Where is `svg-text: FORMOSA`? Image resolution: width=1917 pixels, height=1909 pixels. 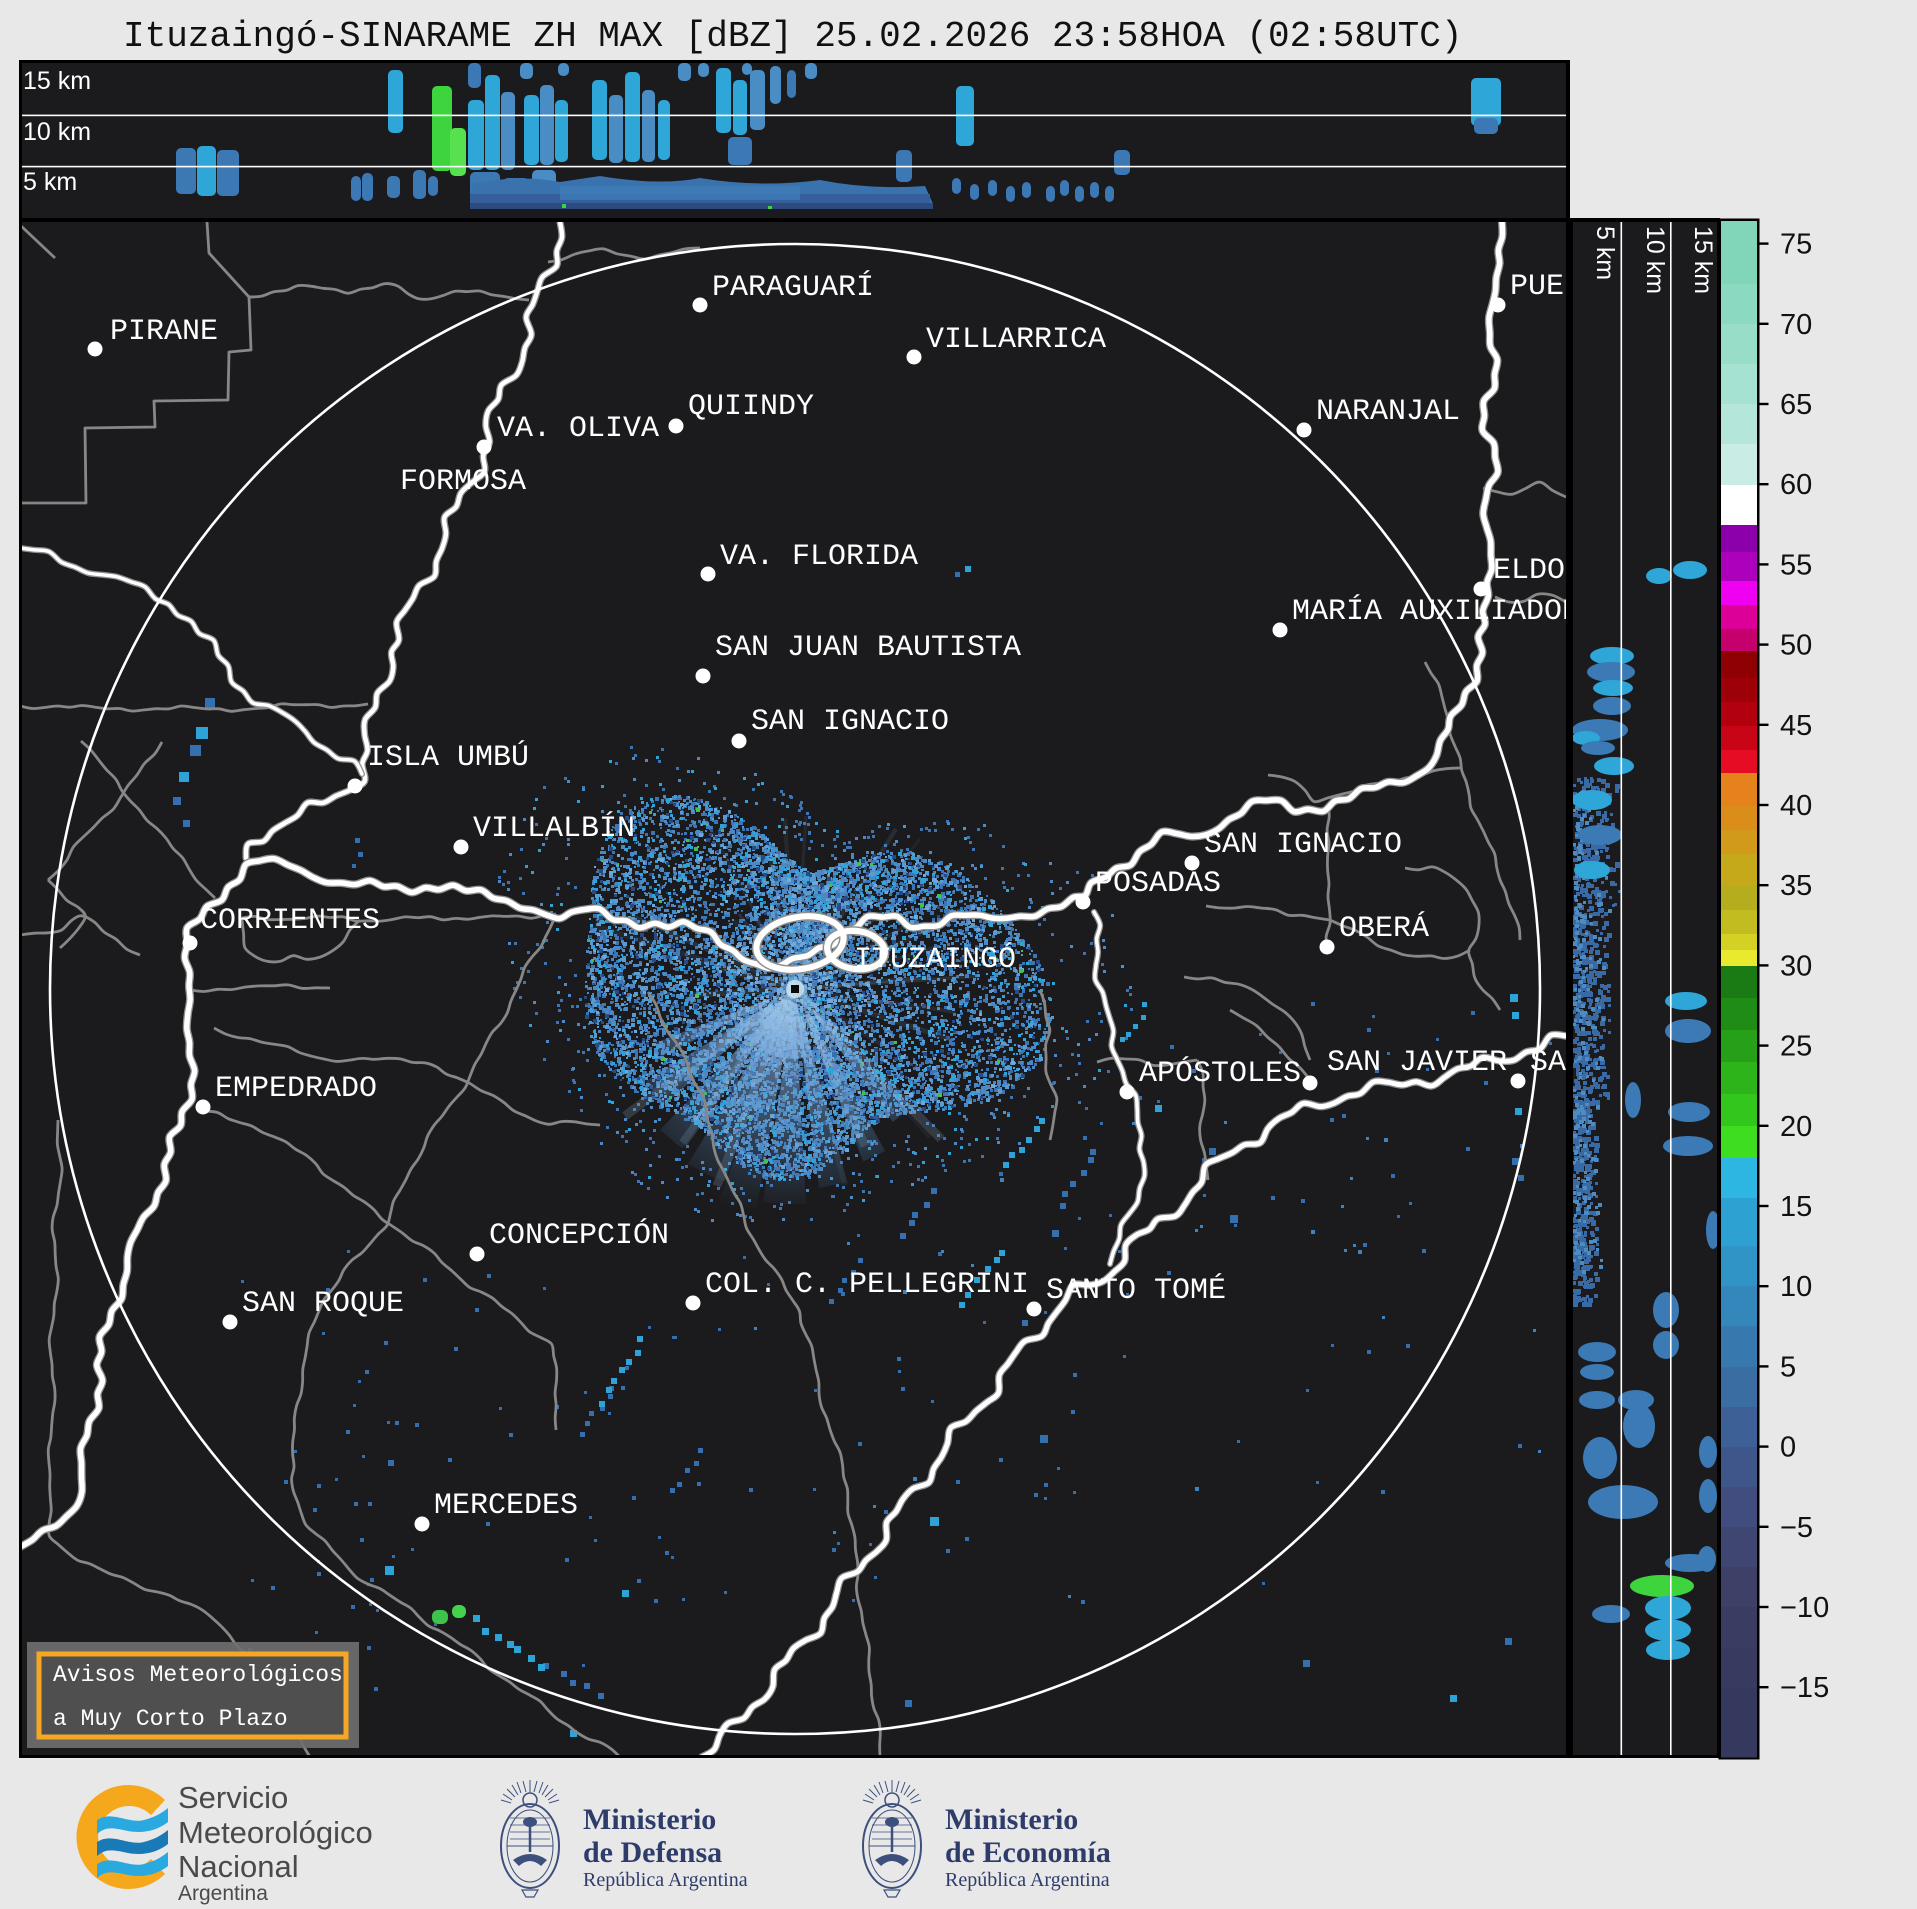 svg-text: FORMOSA is located at coordinates (463, 482).